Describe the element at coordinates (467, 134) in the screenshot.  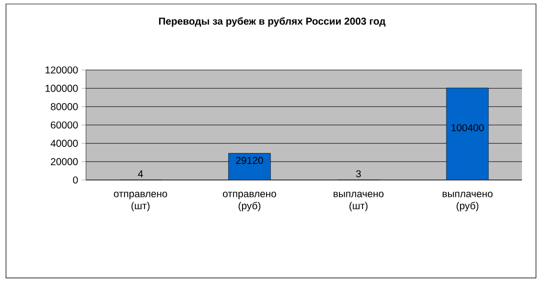
I see `bar` at that location.